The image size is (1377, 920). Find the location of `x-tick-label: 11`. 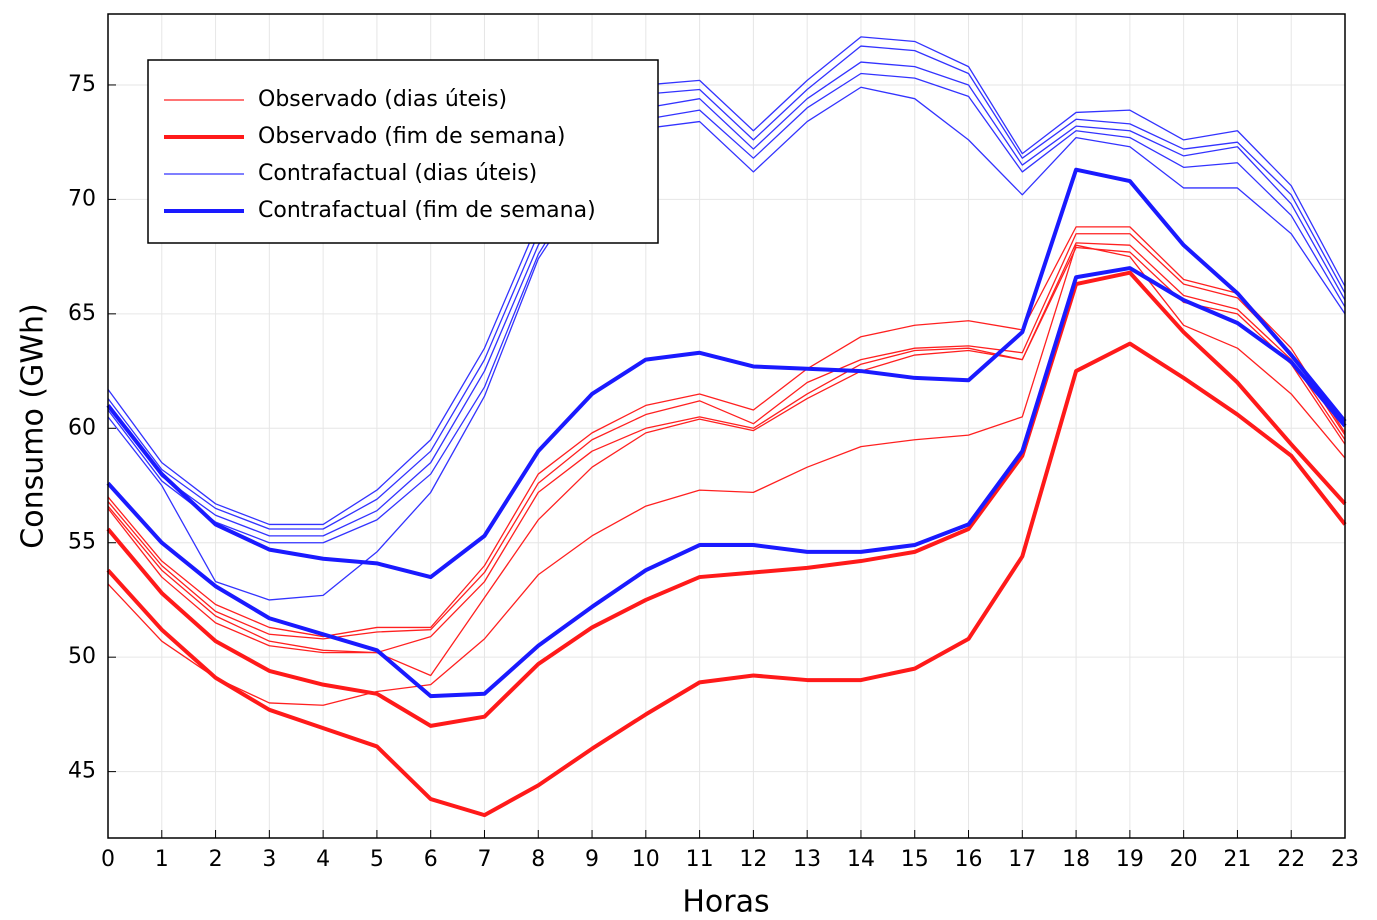

x-tick-label: 11 is located at coordinates (700, 859).